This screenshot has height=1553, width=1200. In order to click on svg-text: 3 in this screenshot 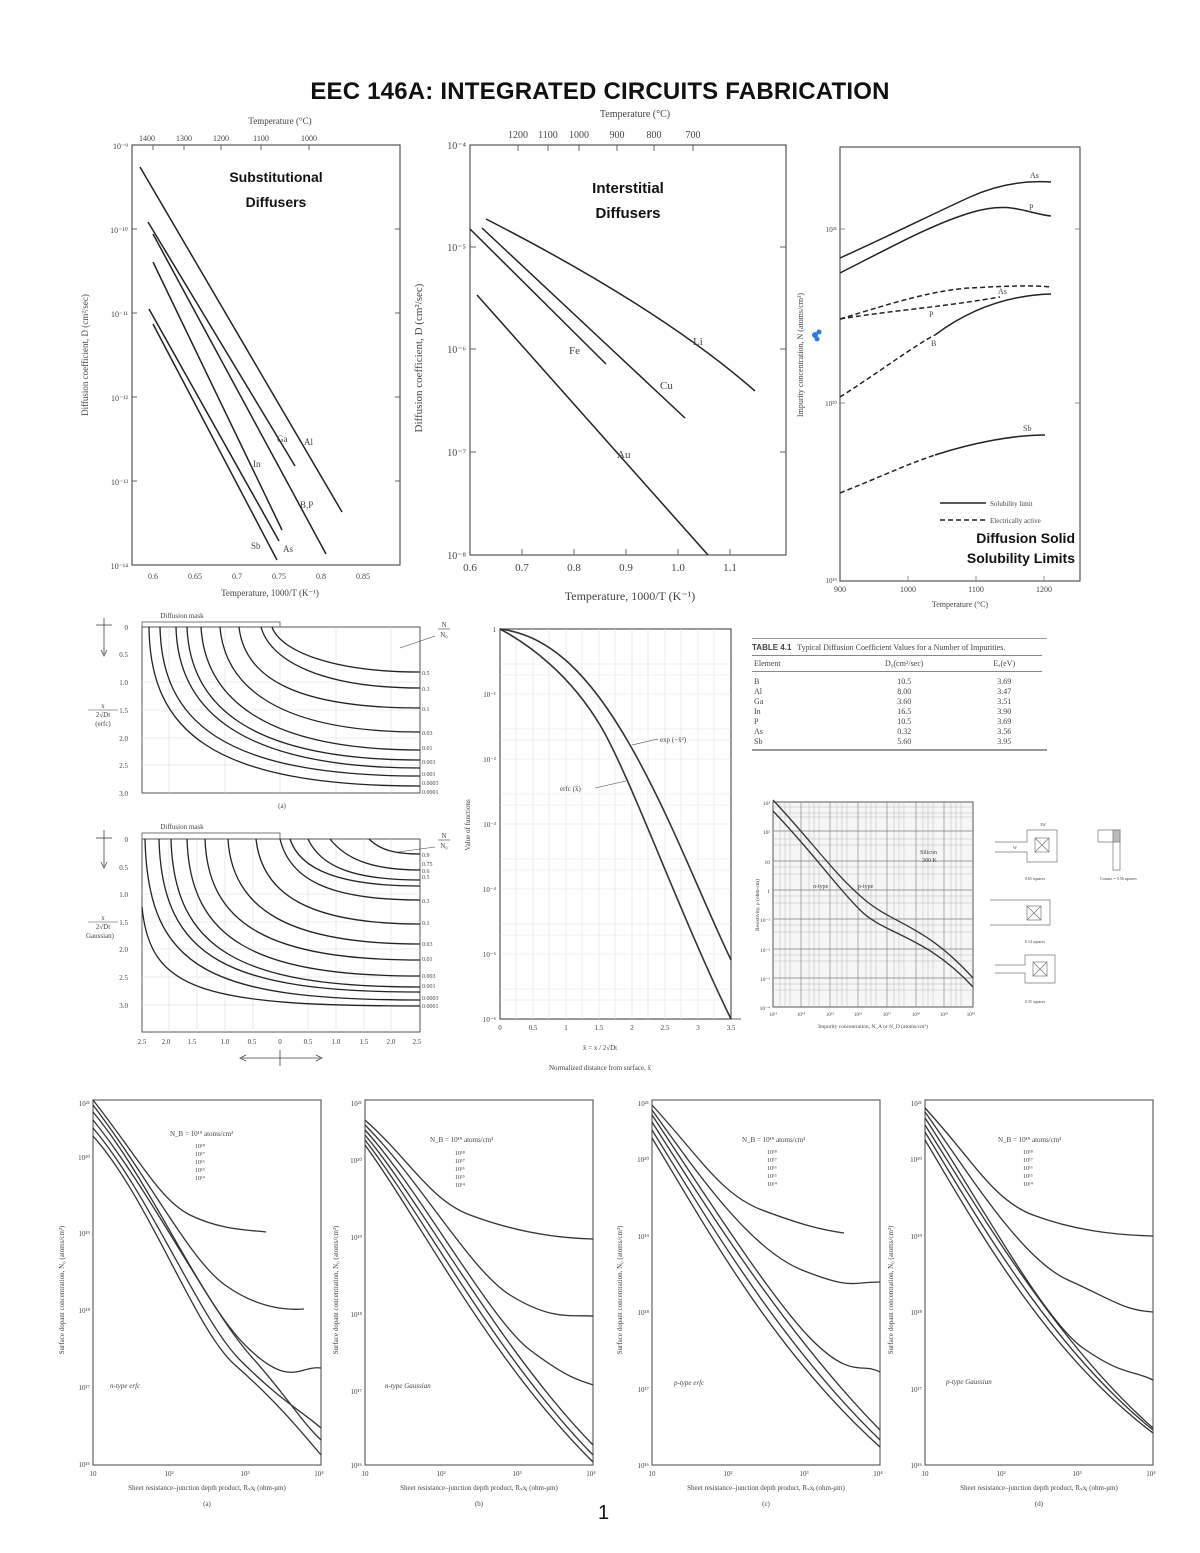, I will do `click(698, 1028)`.